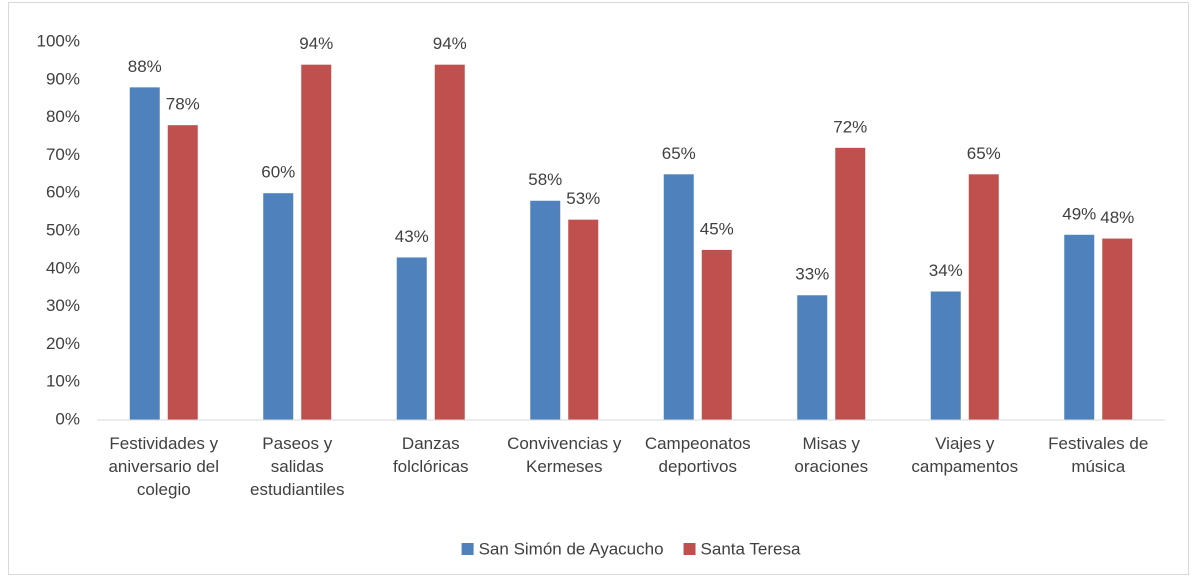 This screenshot has height=579, width=1195. I want to click on value-label: 88%, so click(145, 66).